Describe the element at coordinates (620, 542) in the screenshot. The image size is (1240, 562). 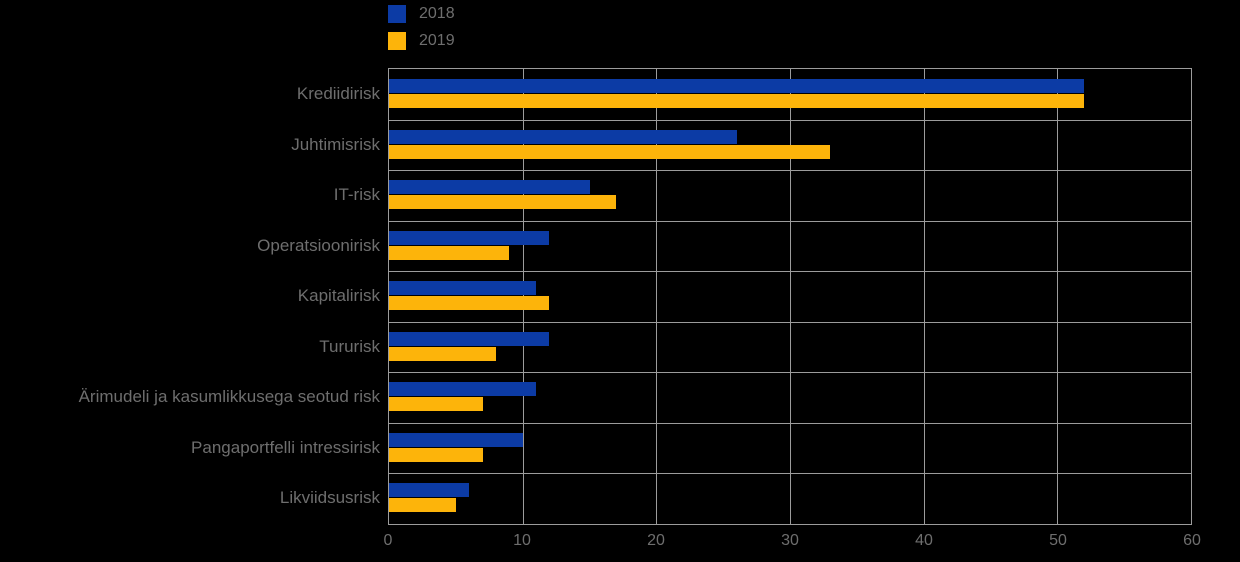
I see `value-axis-labels: 0 10 20 30 40 50 60` at that location.